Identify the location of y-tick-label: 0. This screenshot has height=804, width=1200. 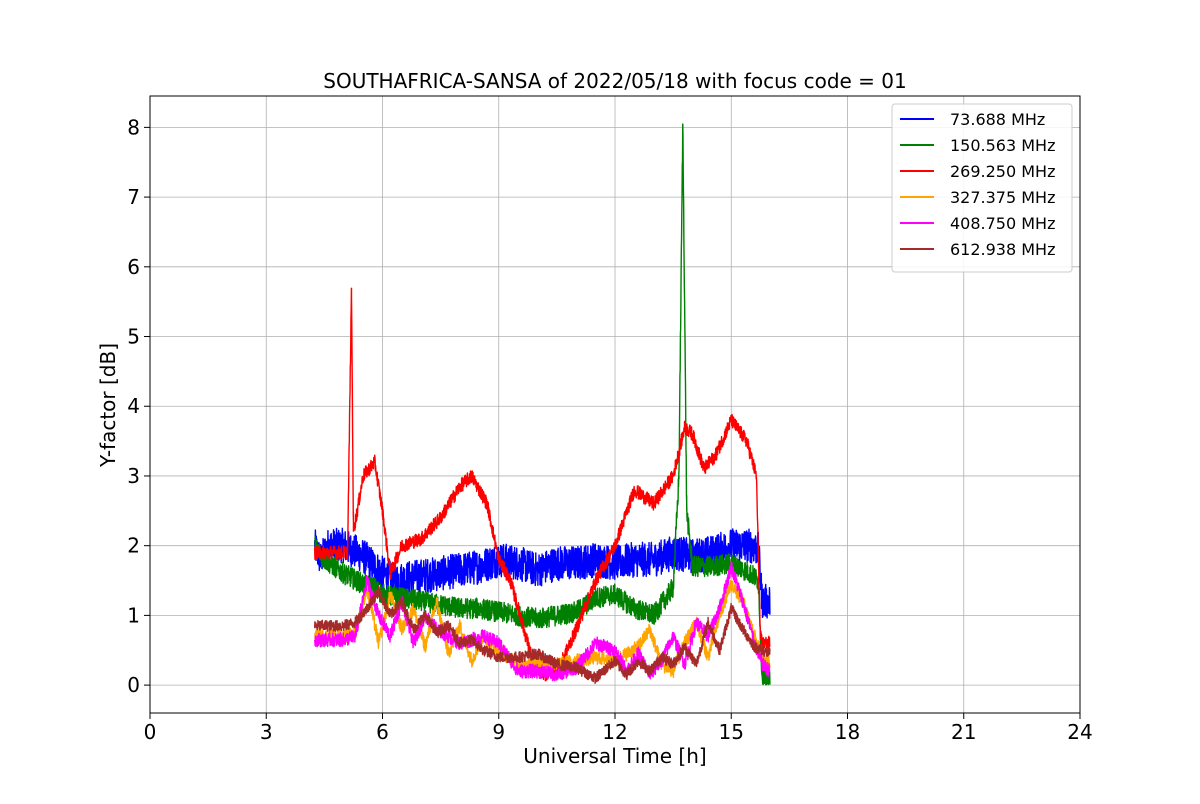
(133, 685).